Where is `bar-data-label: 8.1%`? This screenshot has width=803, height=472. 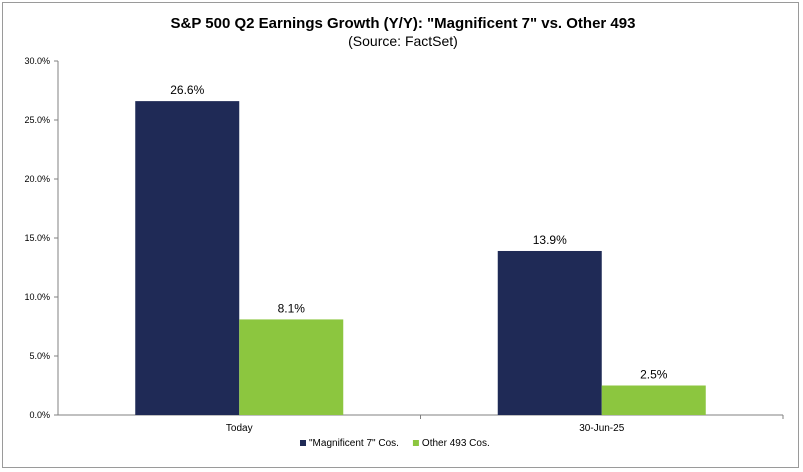 bar-data-label: 8.1% is located at coordinates (292, 308).